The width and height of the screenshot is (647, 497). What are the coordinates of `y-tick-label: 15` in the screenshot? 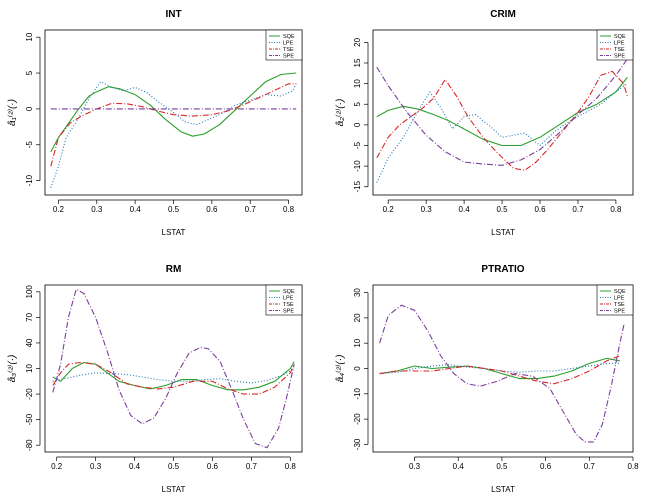 It's located at (357, 62).